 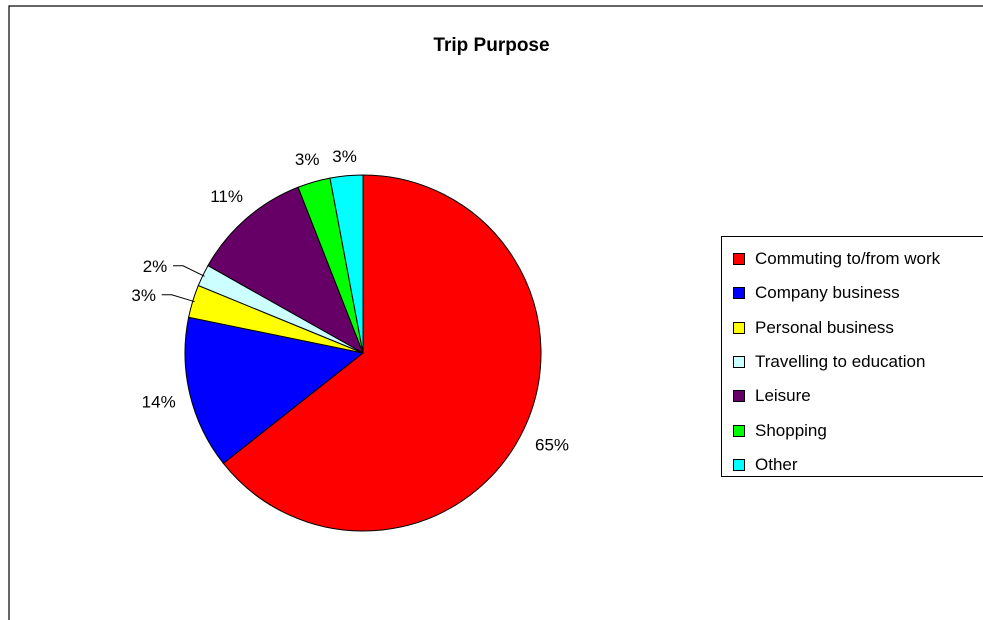 I want to click on legend-item: Company business, so click(x=816, y=293).